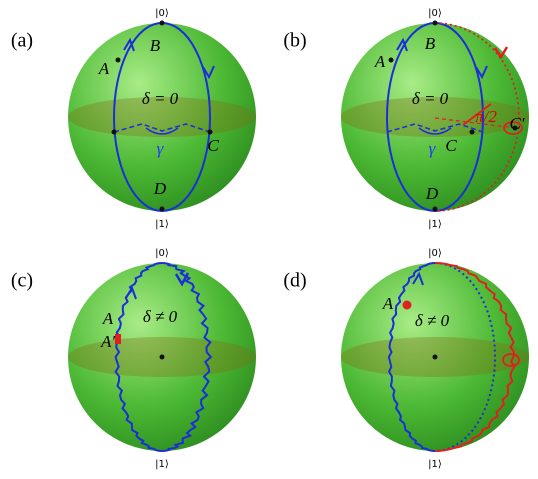 This screenshot has width=538, height=479. I want to click on red-wavy, so click(475, 357).